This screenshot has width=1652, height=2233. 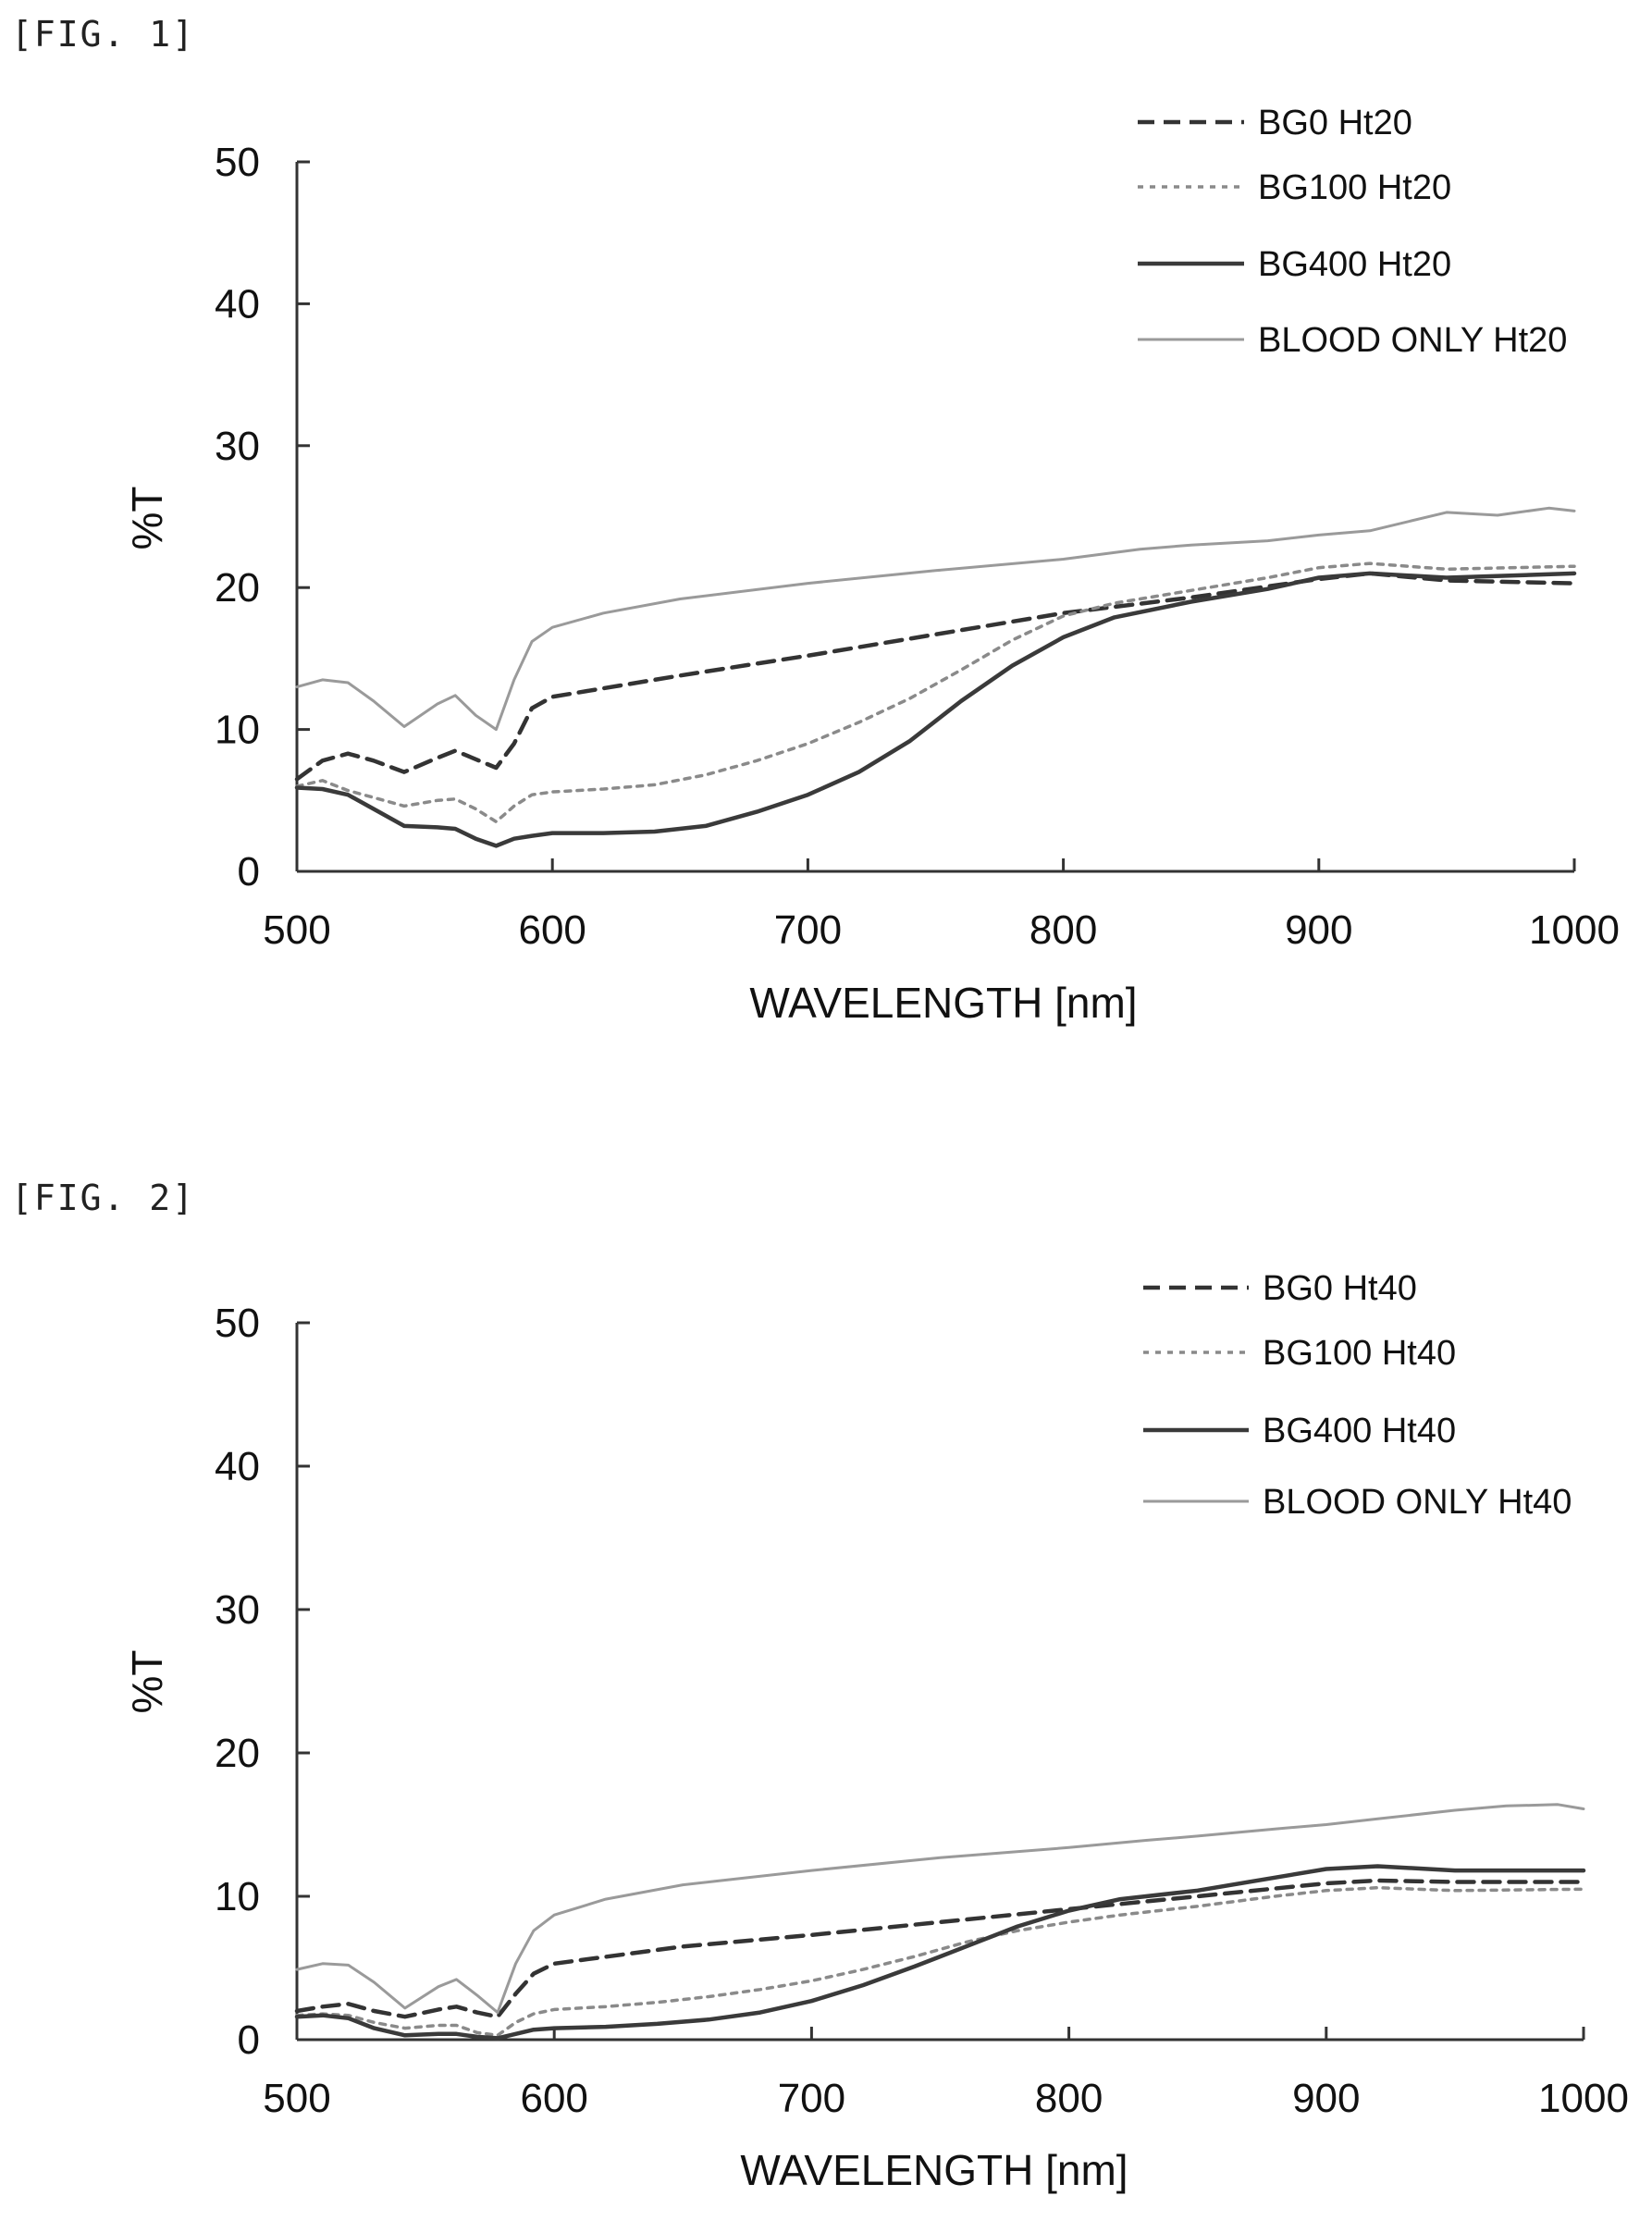 What do you see at coordinates (103, 34) in the screenshot?
I see `figure-1-label: [FIG. 1]` at bounding box center [103, 34].